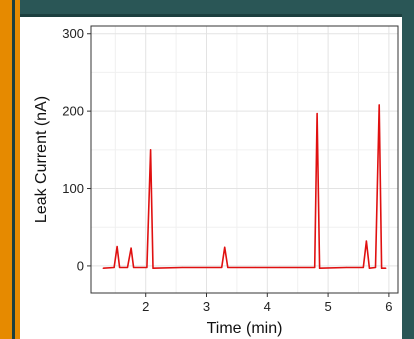 This screenshot has width=414, height=339. I want to click on y-axis-title: Leak Current (nA), so click(41, 159).